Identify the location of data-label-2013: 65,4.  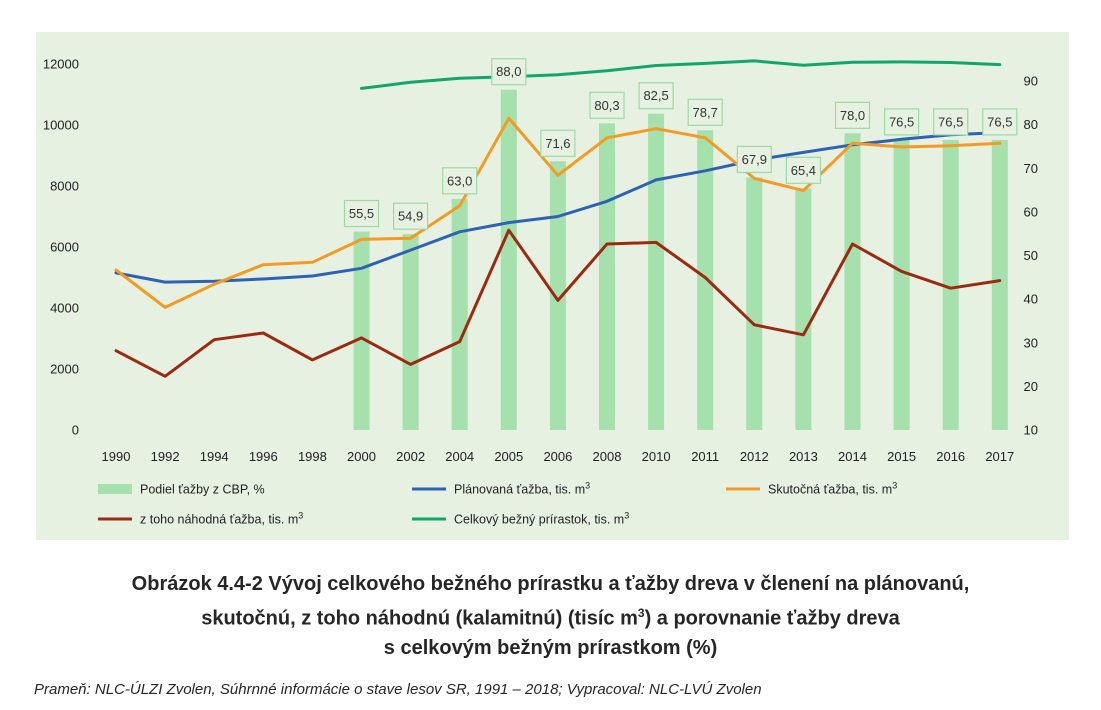
(803, 170).